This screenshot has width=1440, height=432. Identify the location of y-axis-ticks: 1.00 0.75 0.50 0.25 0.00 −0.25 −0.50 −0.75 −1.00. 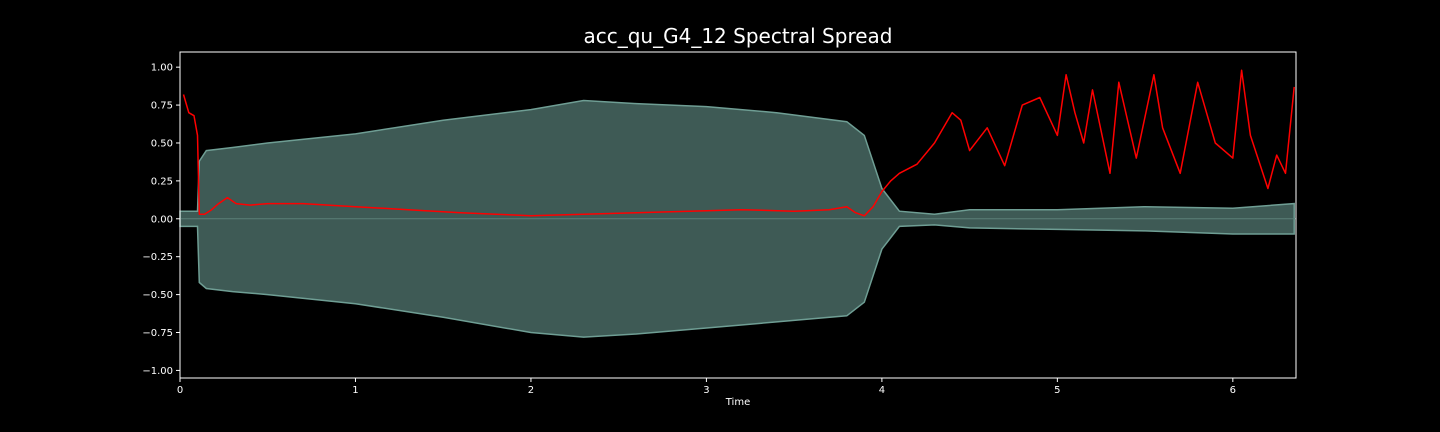
(161, 220).